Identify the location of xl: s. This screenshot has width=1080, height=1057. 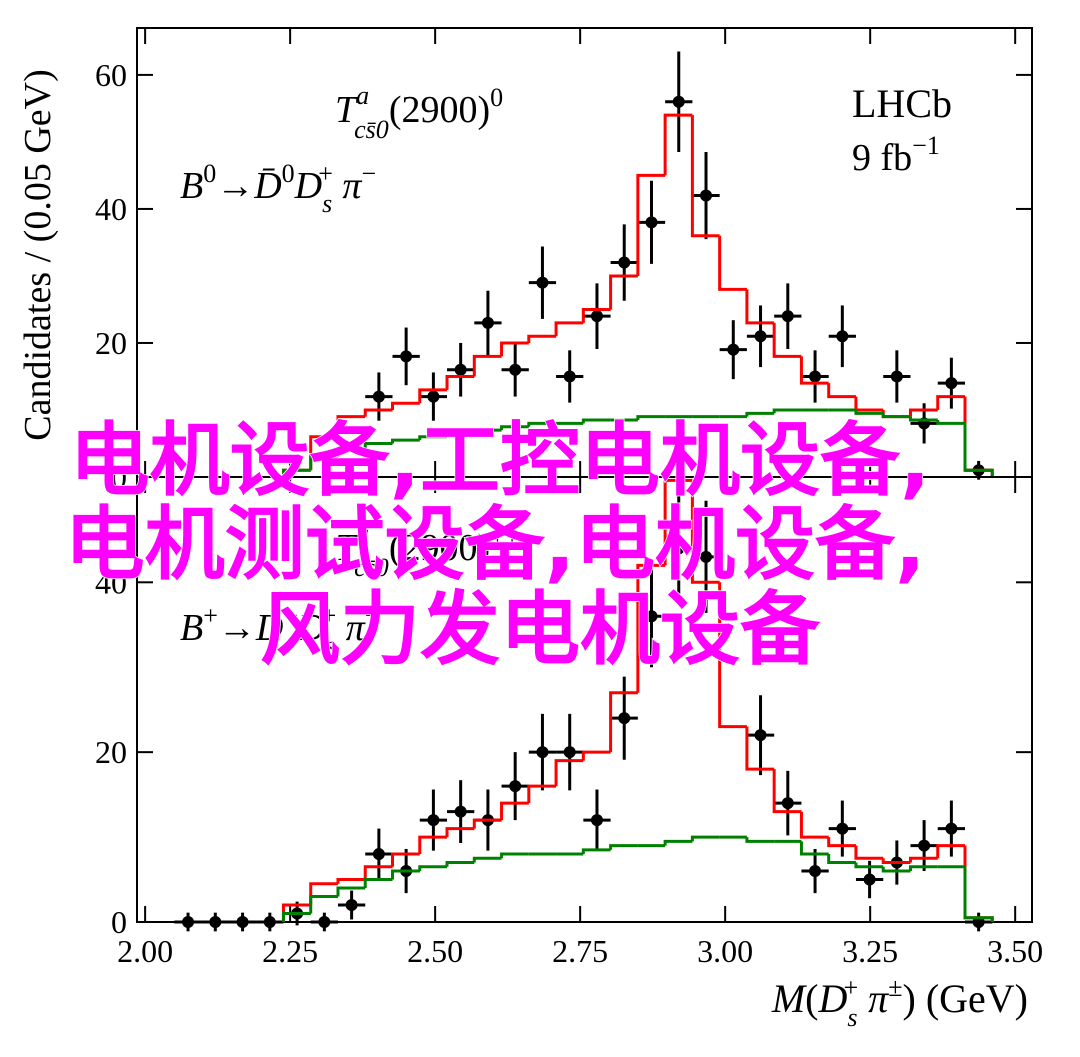
(852, 1017).